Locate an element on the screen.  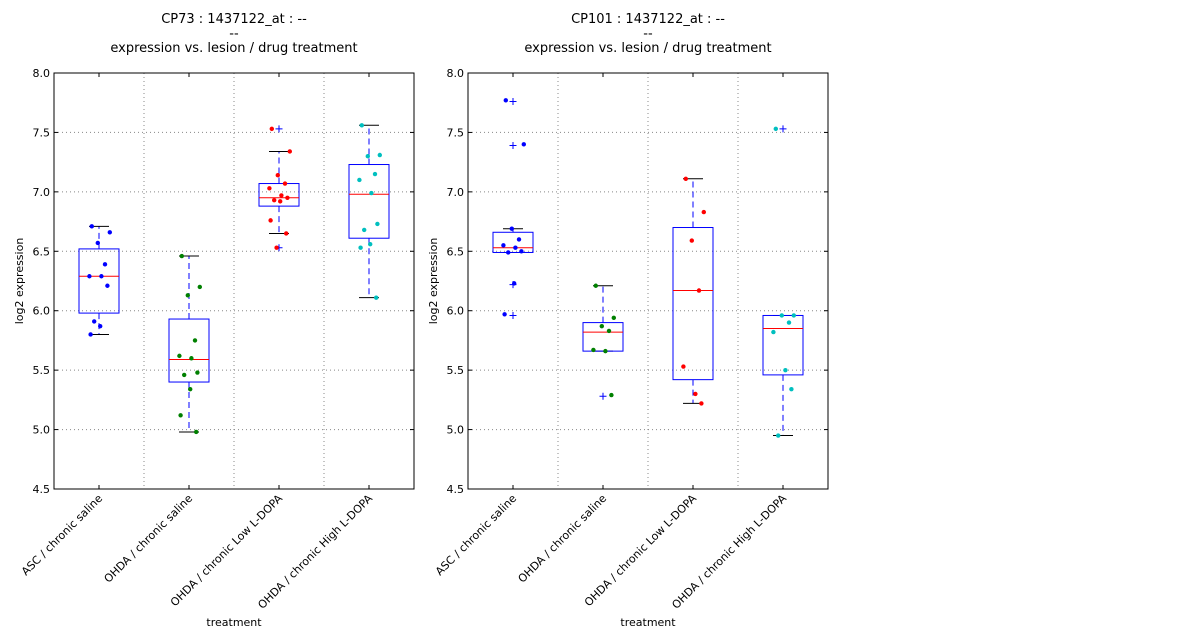
y-tick-label: 4.5 is located at coordinates (42, 489).